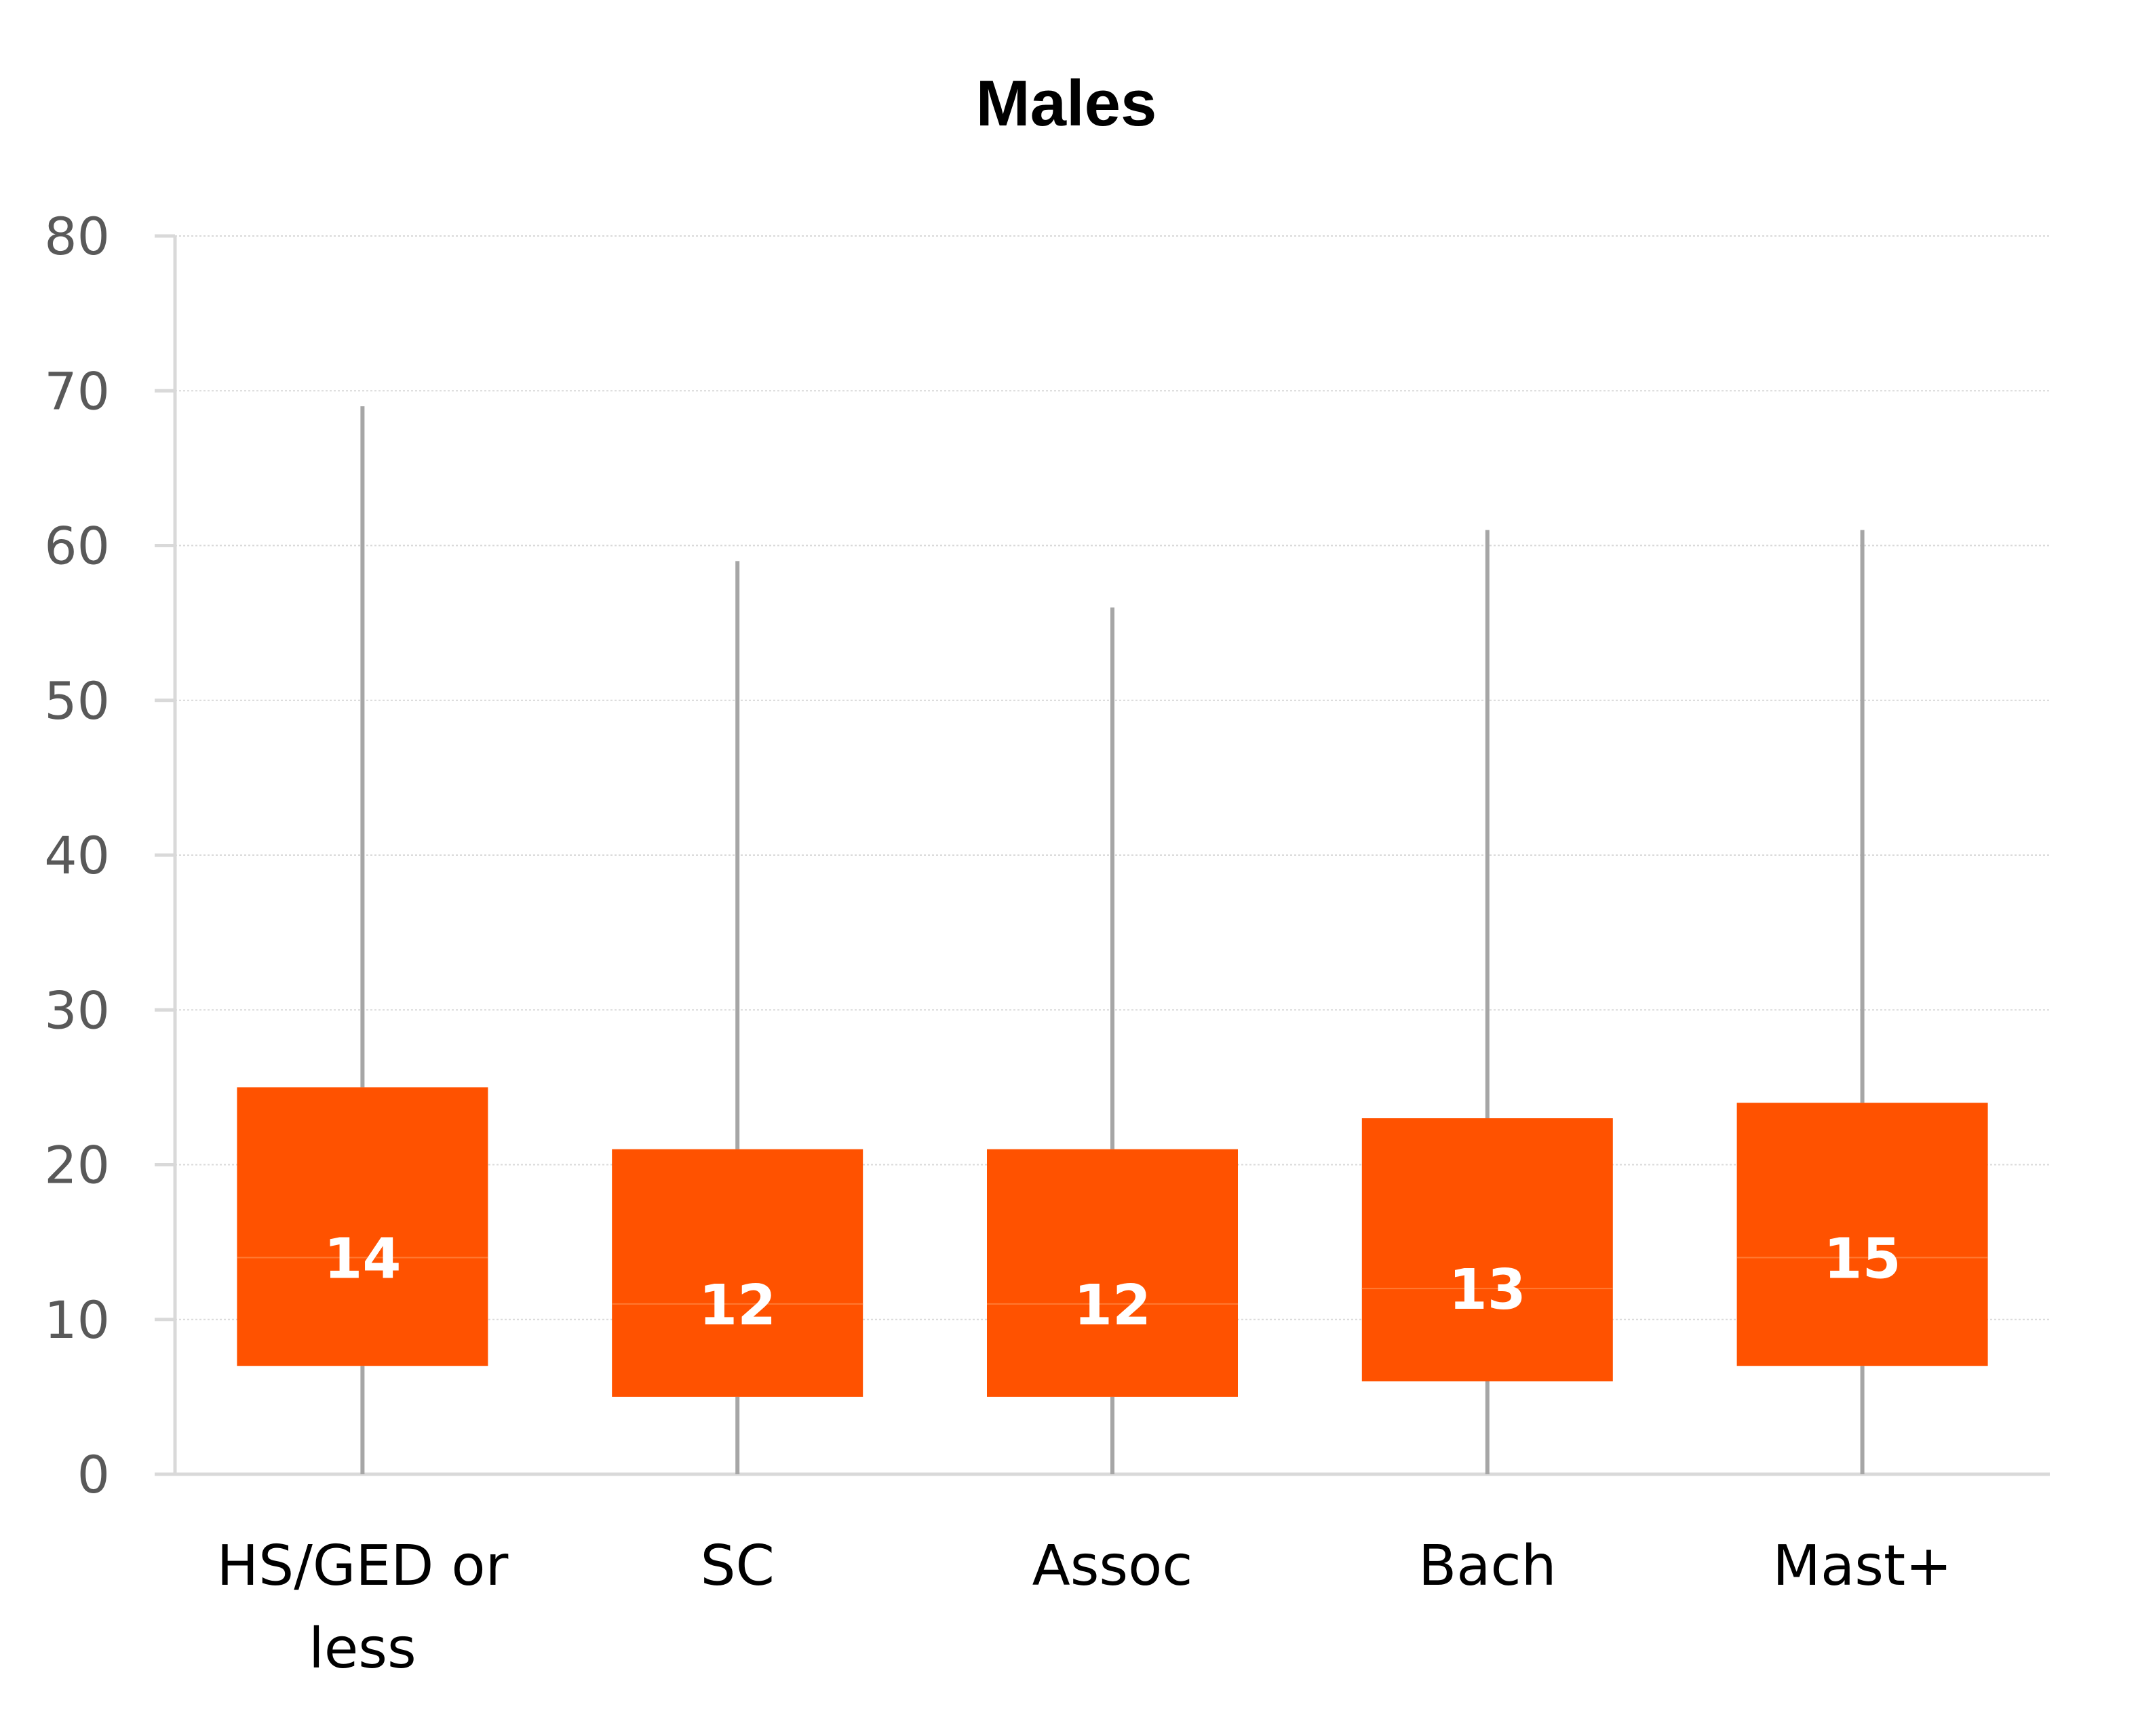  Describe the element at coordinates (77, 1010) in the screenshot. I see `y-tick-label: 30` at that location.